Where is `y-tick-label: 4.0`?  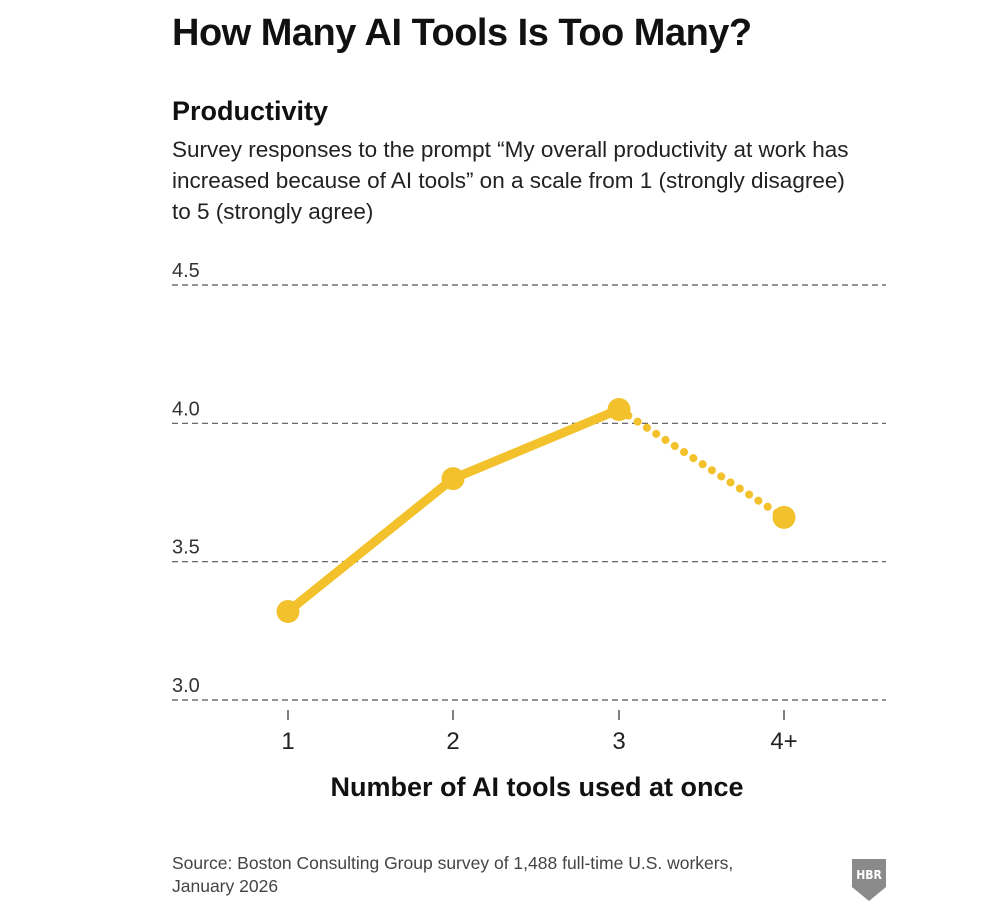
y-tick-label: 4.0 is located at coordinates (186, 409).